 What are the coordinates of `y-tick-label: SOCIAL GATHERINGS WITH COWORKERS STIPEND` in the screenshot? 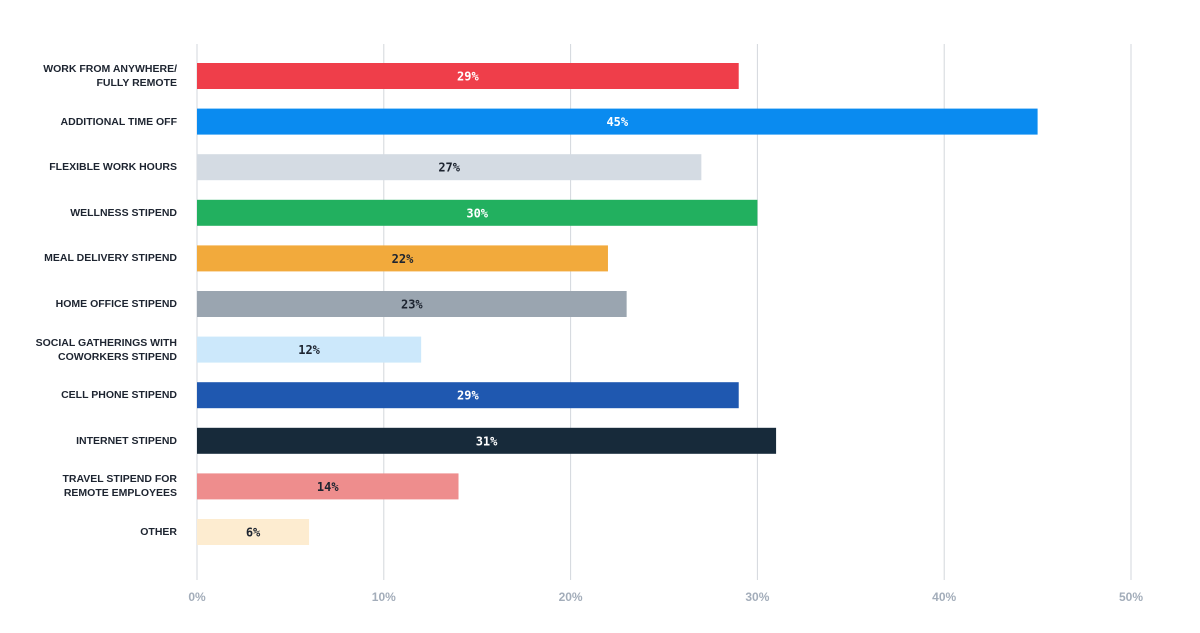 It's located at (106, 349).